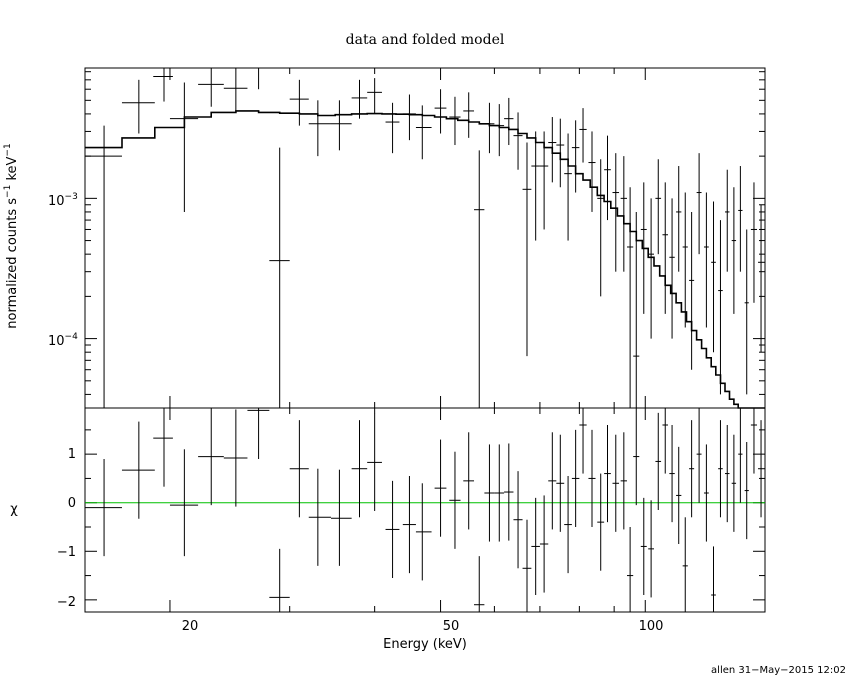 This screenshot has height=680, width=850. I want to click on top-ytick-label-1e-4: 10⁻⁴, so click(63, 340).